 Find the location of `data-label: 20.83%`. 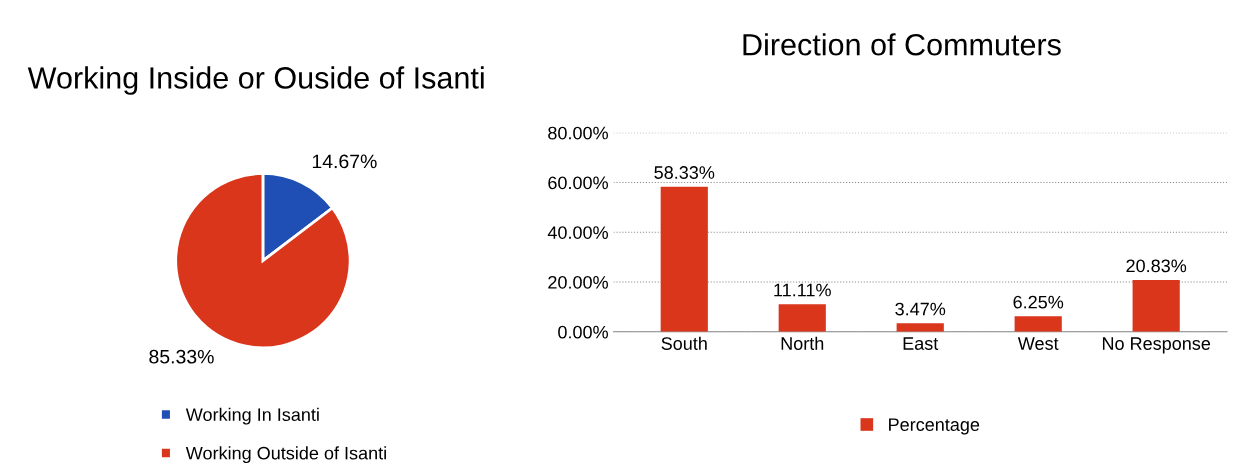

data-label: 20.83% is located at coordinates (1156, 266).